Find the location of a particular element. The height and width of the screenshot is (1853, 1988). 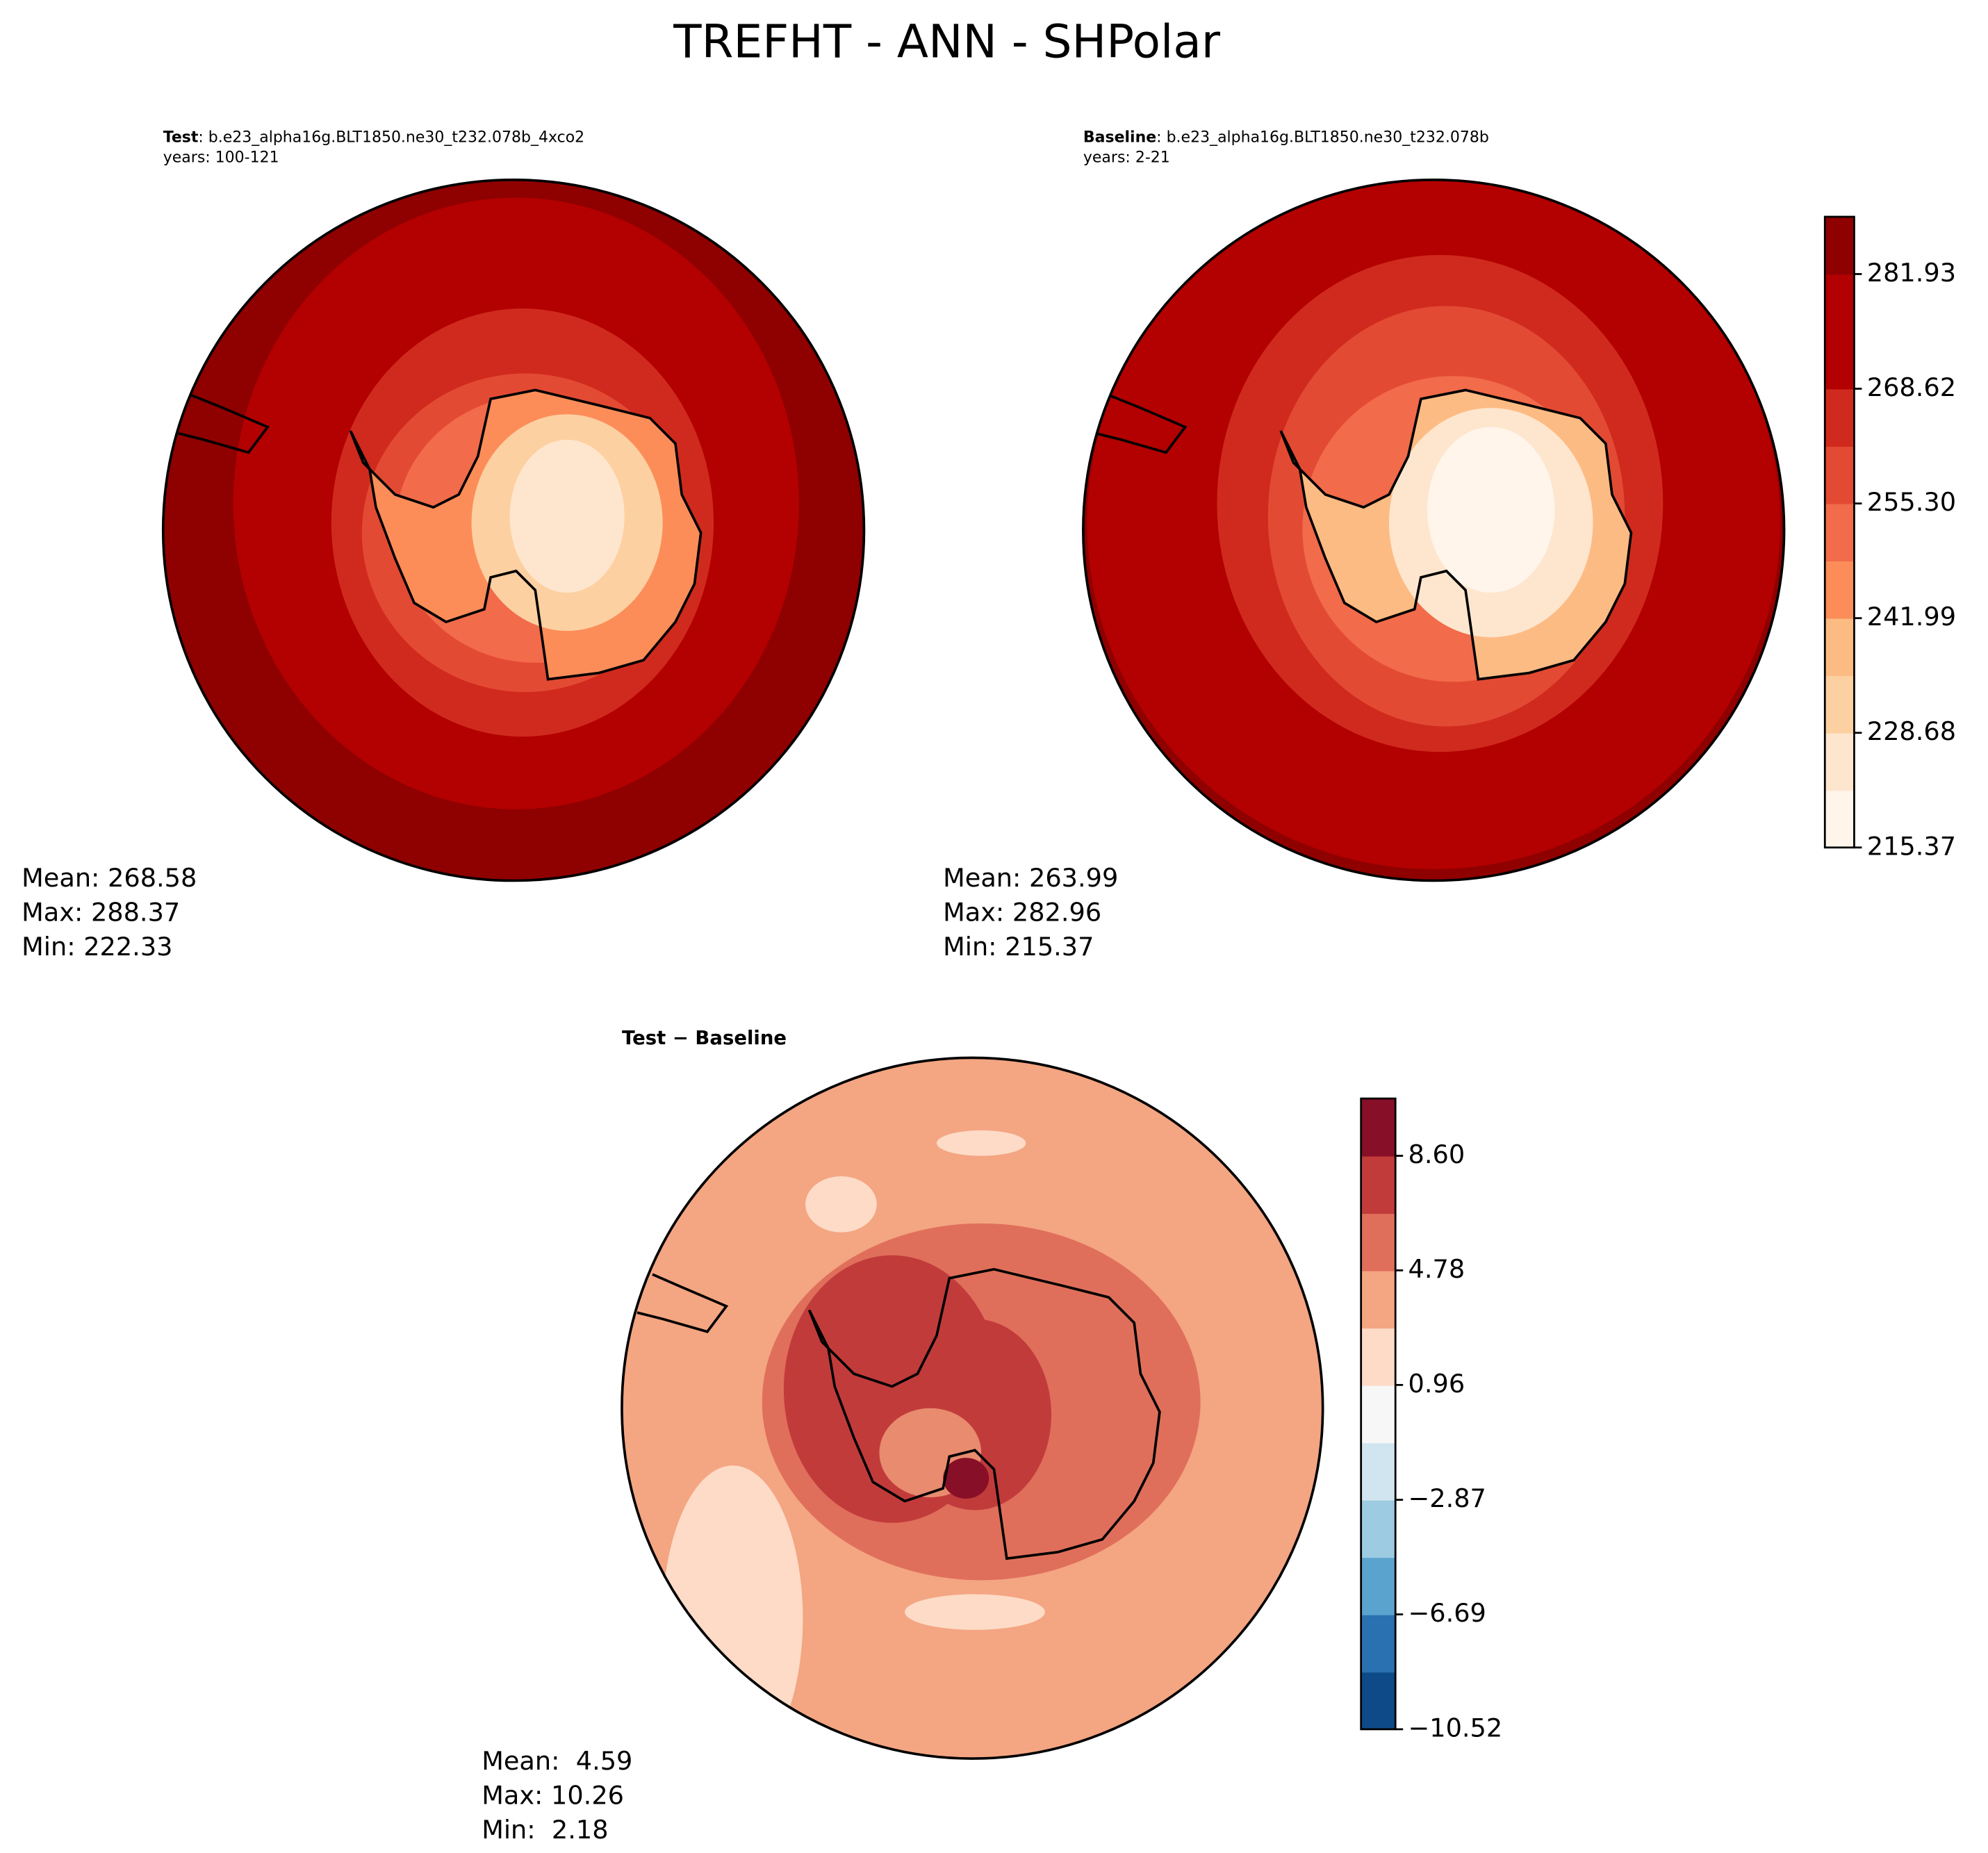

colorbar-tick-label: 241.99 is located at coordinates (1911, 617).